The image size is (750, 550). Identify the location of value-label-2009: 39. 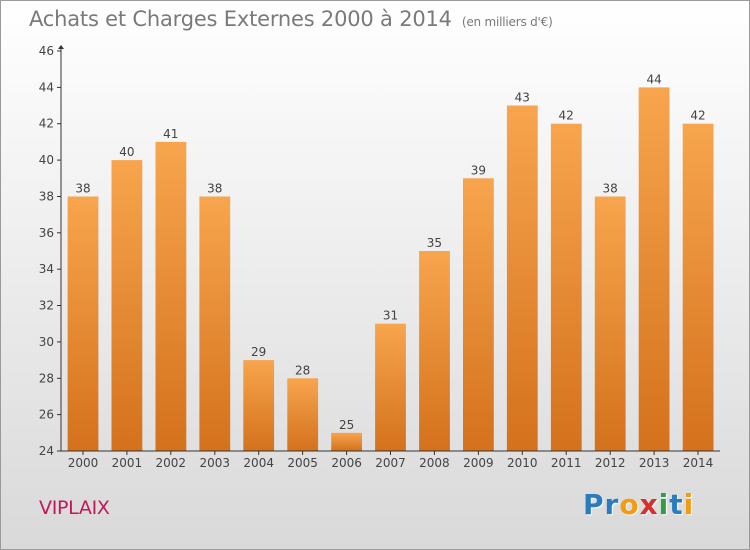
(478, 170).